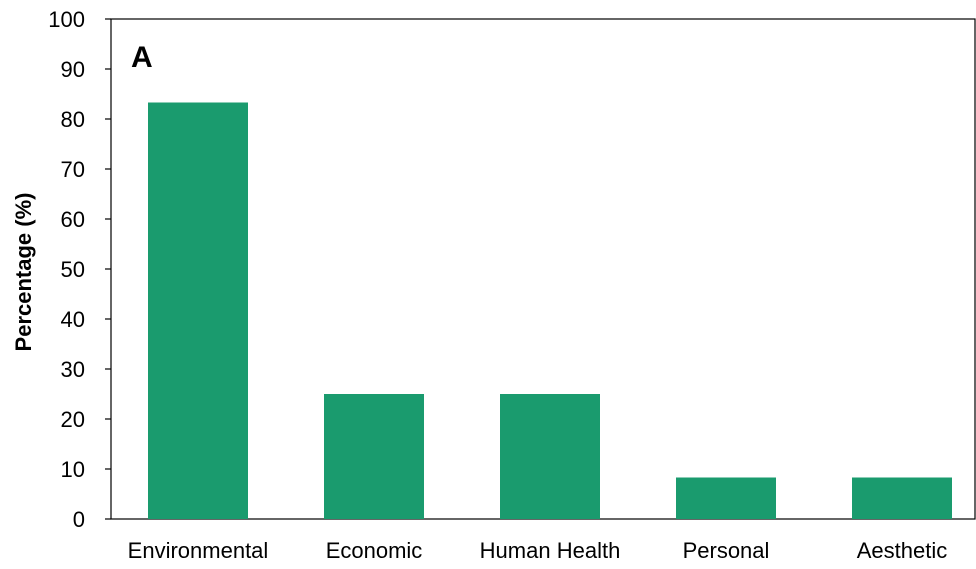  Describe the element at coordinates (73, 169) in the screenshot. I see `y-tick-label: 70` at that location.